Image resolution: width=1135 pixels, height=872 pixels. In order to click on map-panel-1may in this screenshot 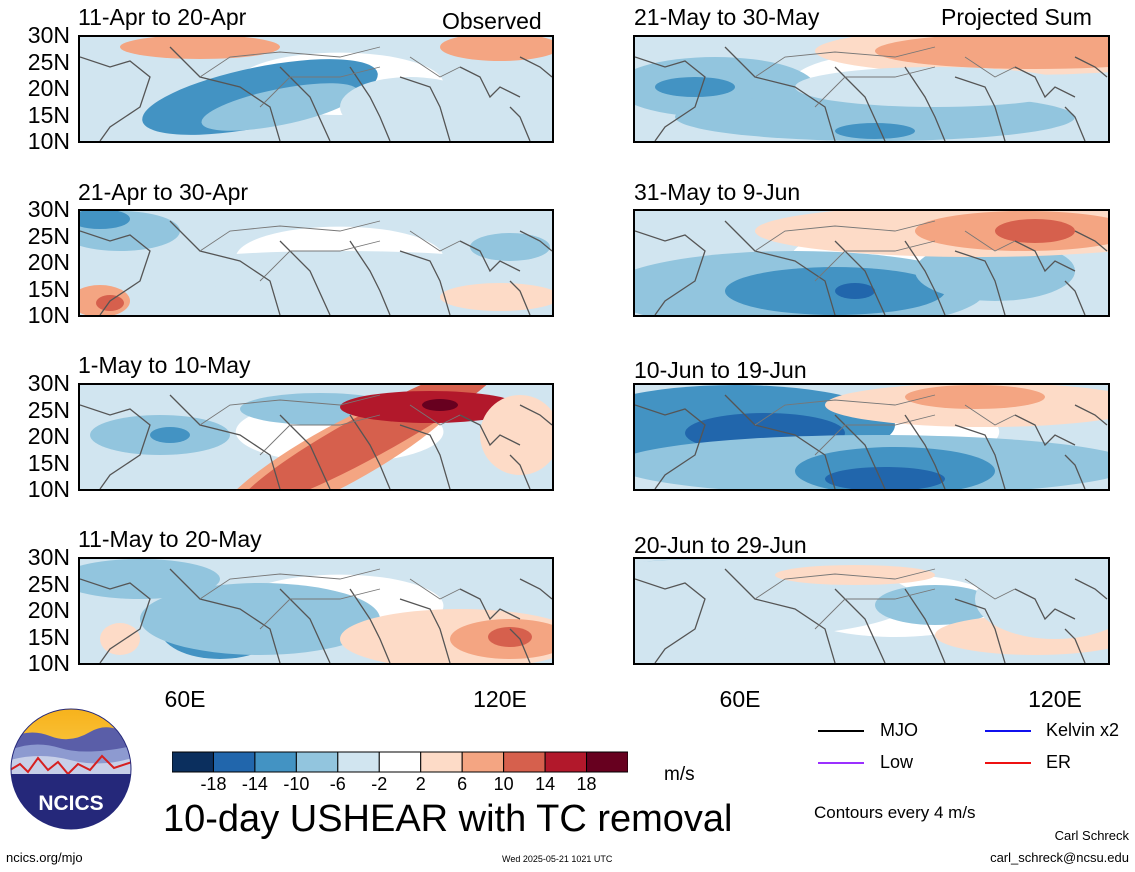, I will do `click(316, 437)`.